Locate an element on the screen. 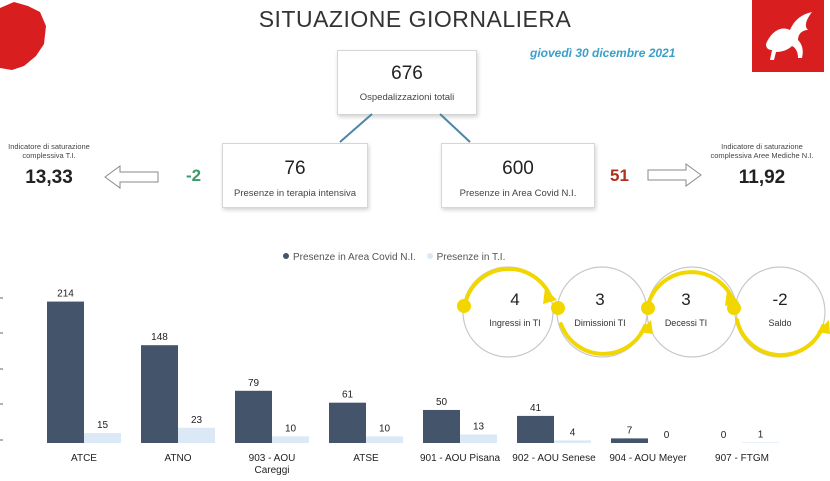  icu-flow-diagram is located at coordinates (643, 312).